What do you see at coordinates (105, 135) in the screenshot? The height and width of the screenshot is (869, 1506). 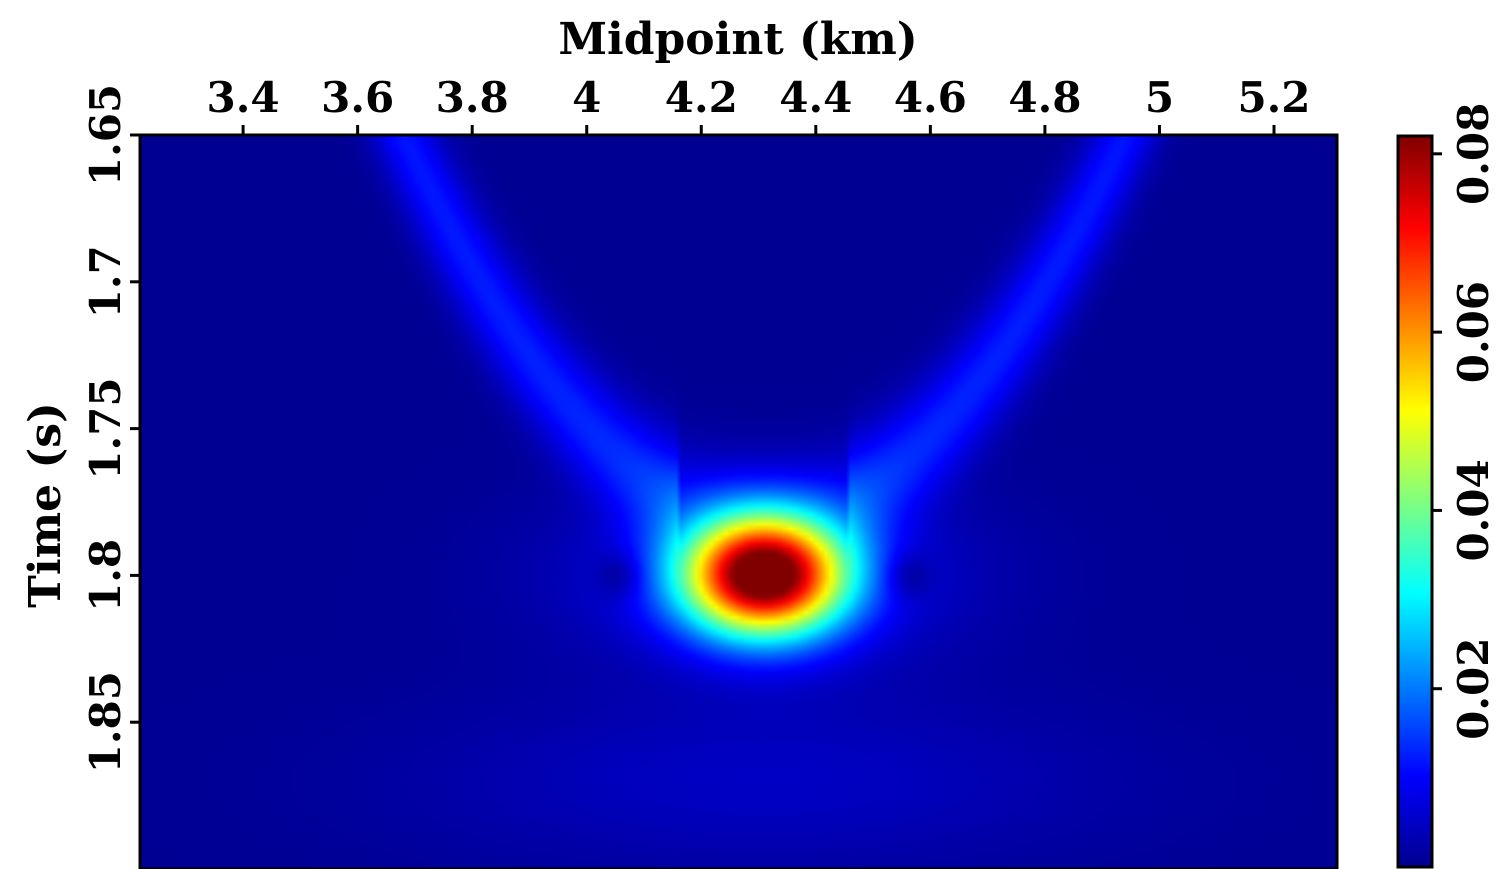 I see `y-tick-label: 1.65` at bounding box center [105, 135].